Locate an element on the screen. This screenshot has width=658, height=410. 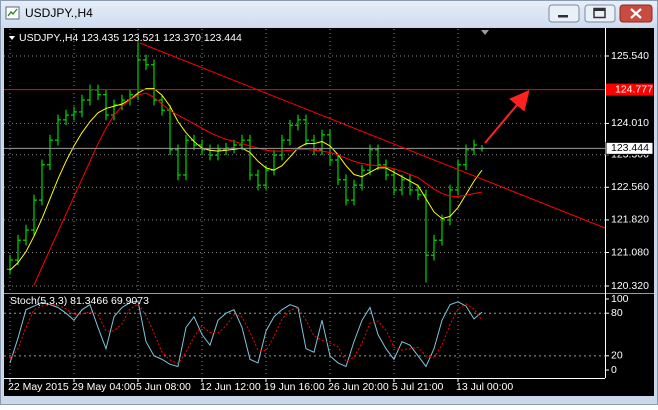
x-tick-label: 29 May 04:00 is located at coordinates (104, 387).